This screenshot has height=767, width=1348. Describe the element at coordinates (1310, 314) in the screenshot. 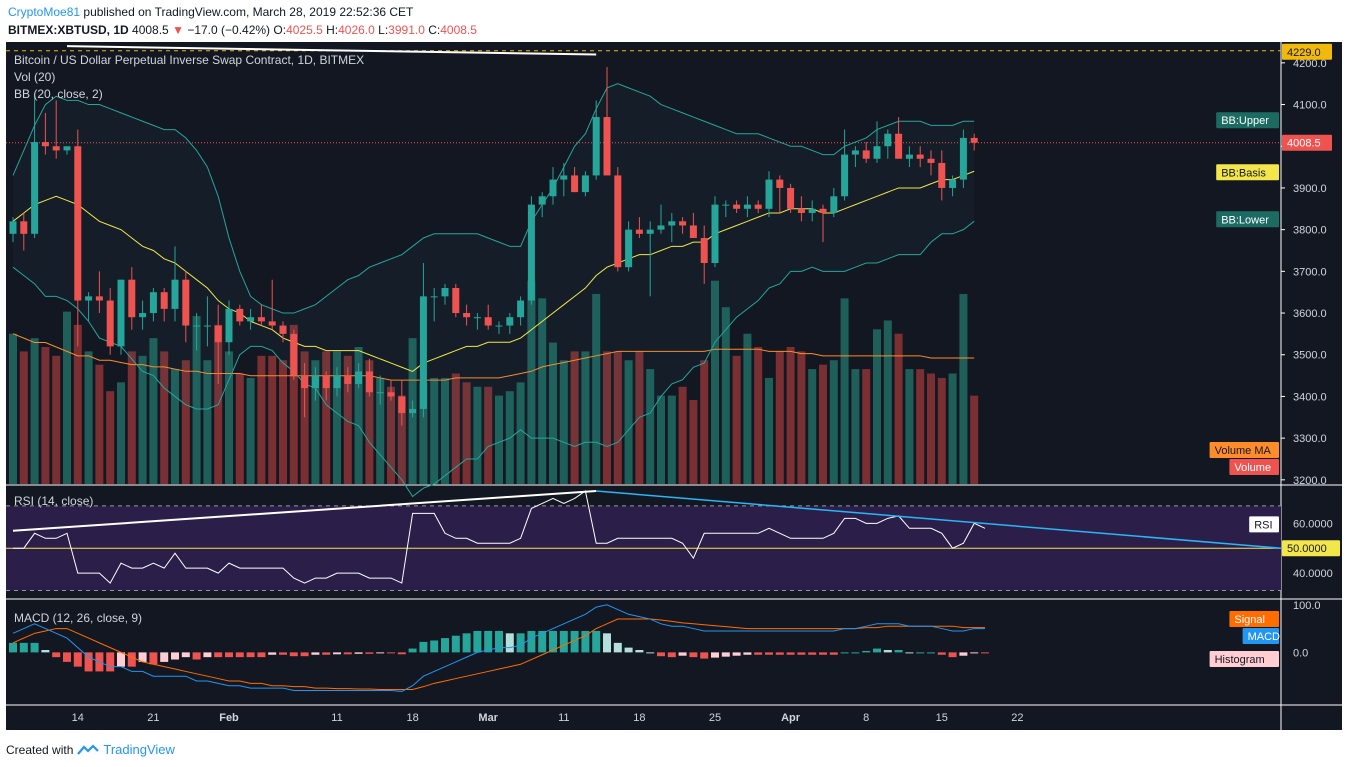

I see `price-tick-label: 3600.0` at that location.